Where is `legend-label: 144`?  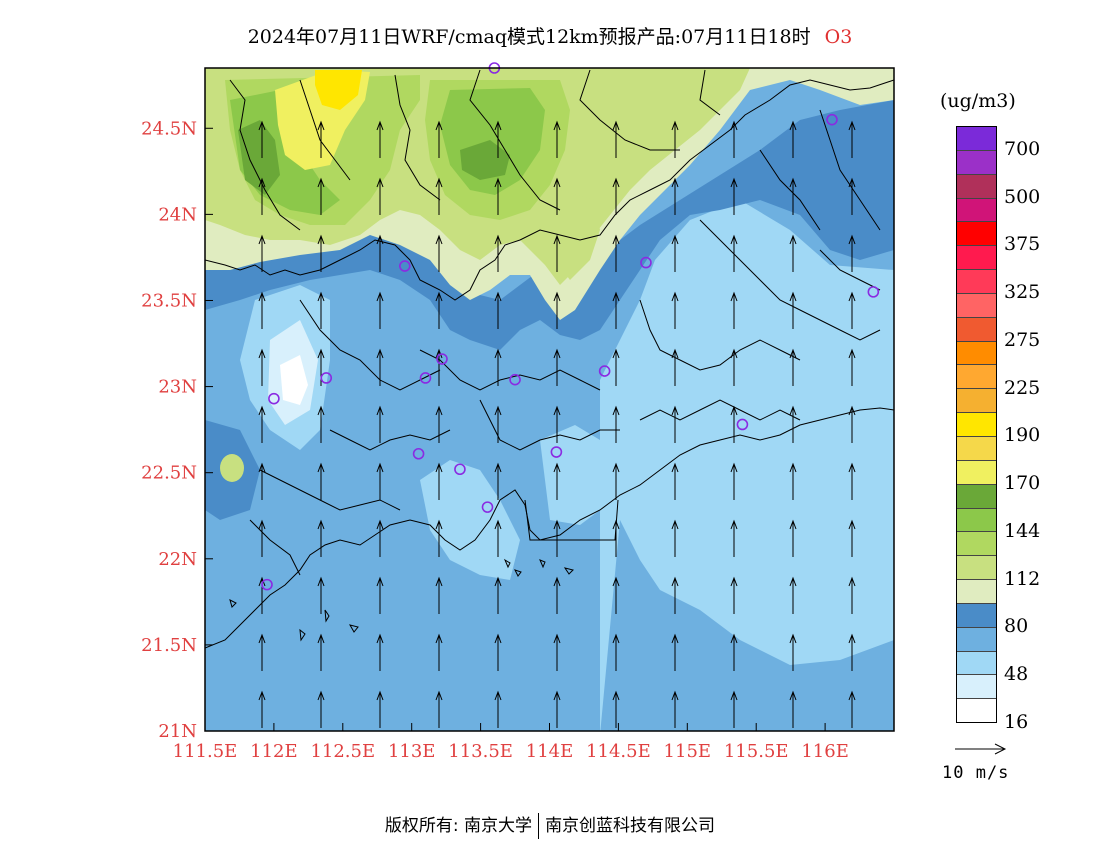 legend-label: 144 is located at coordinates (1022, 530).